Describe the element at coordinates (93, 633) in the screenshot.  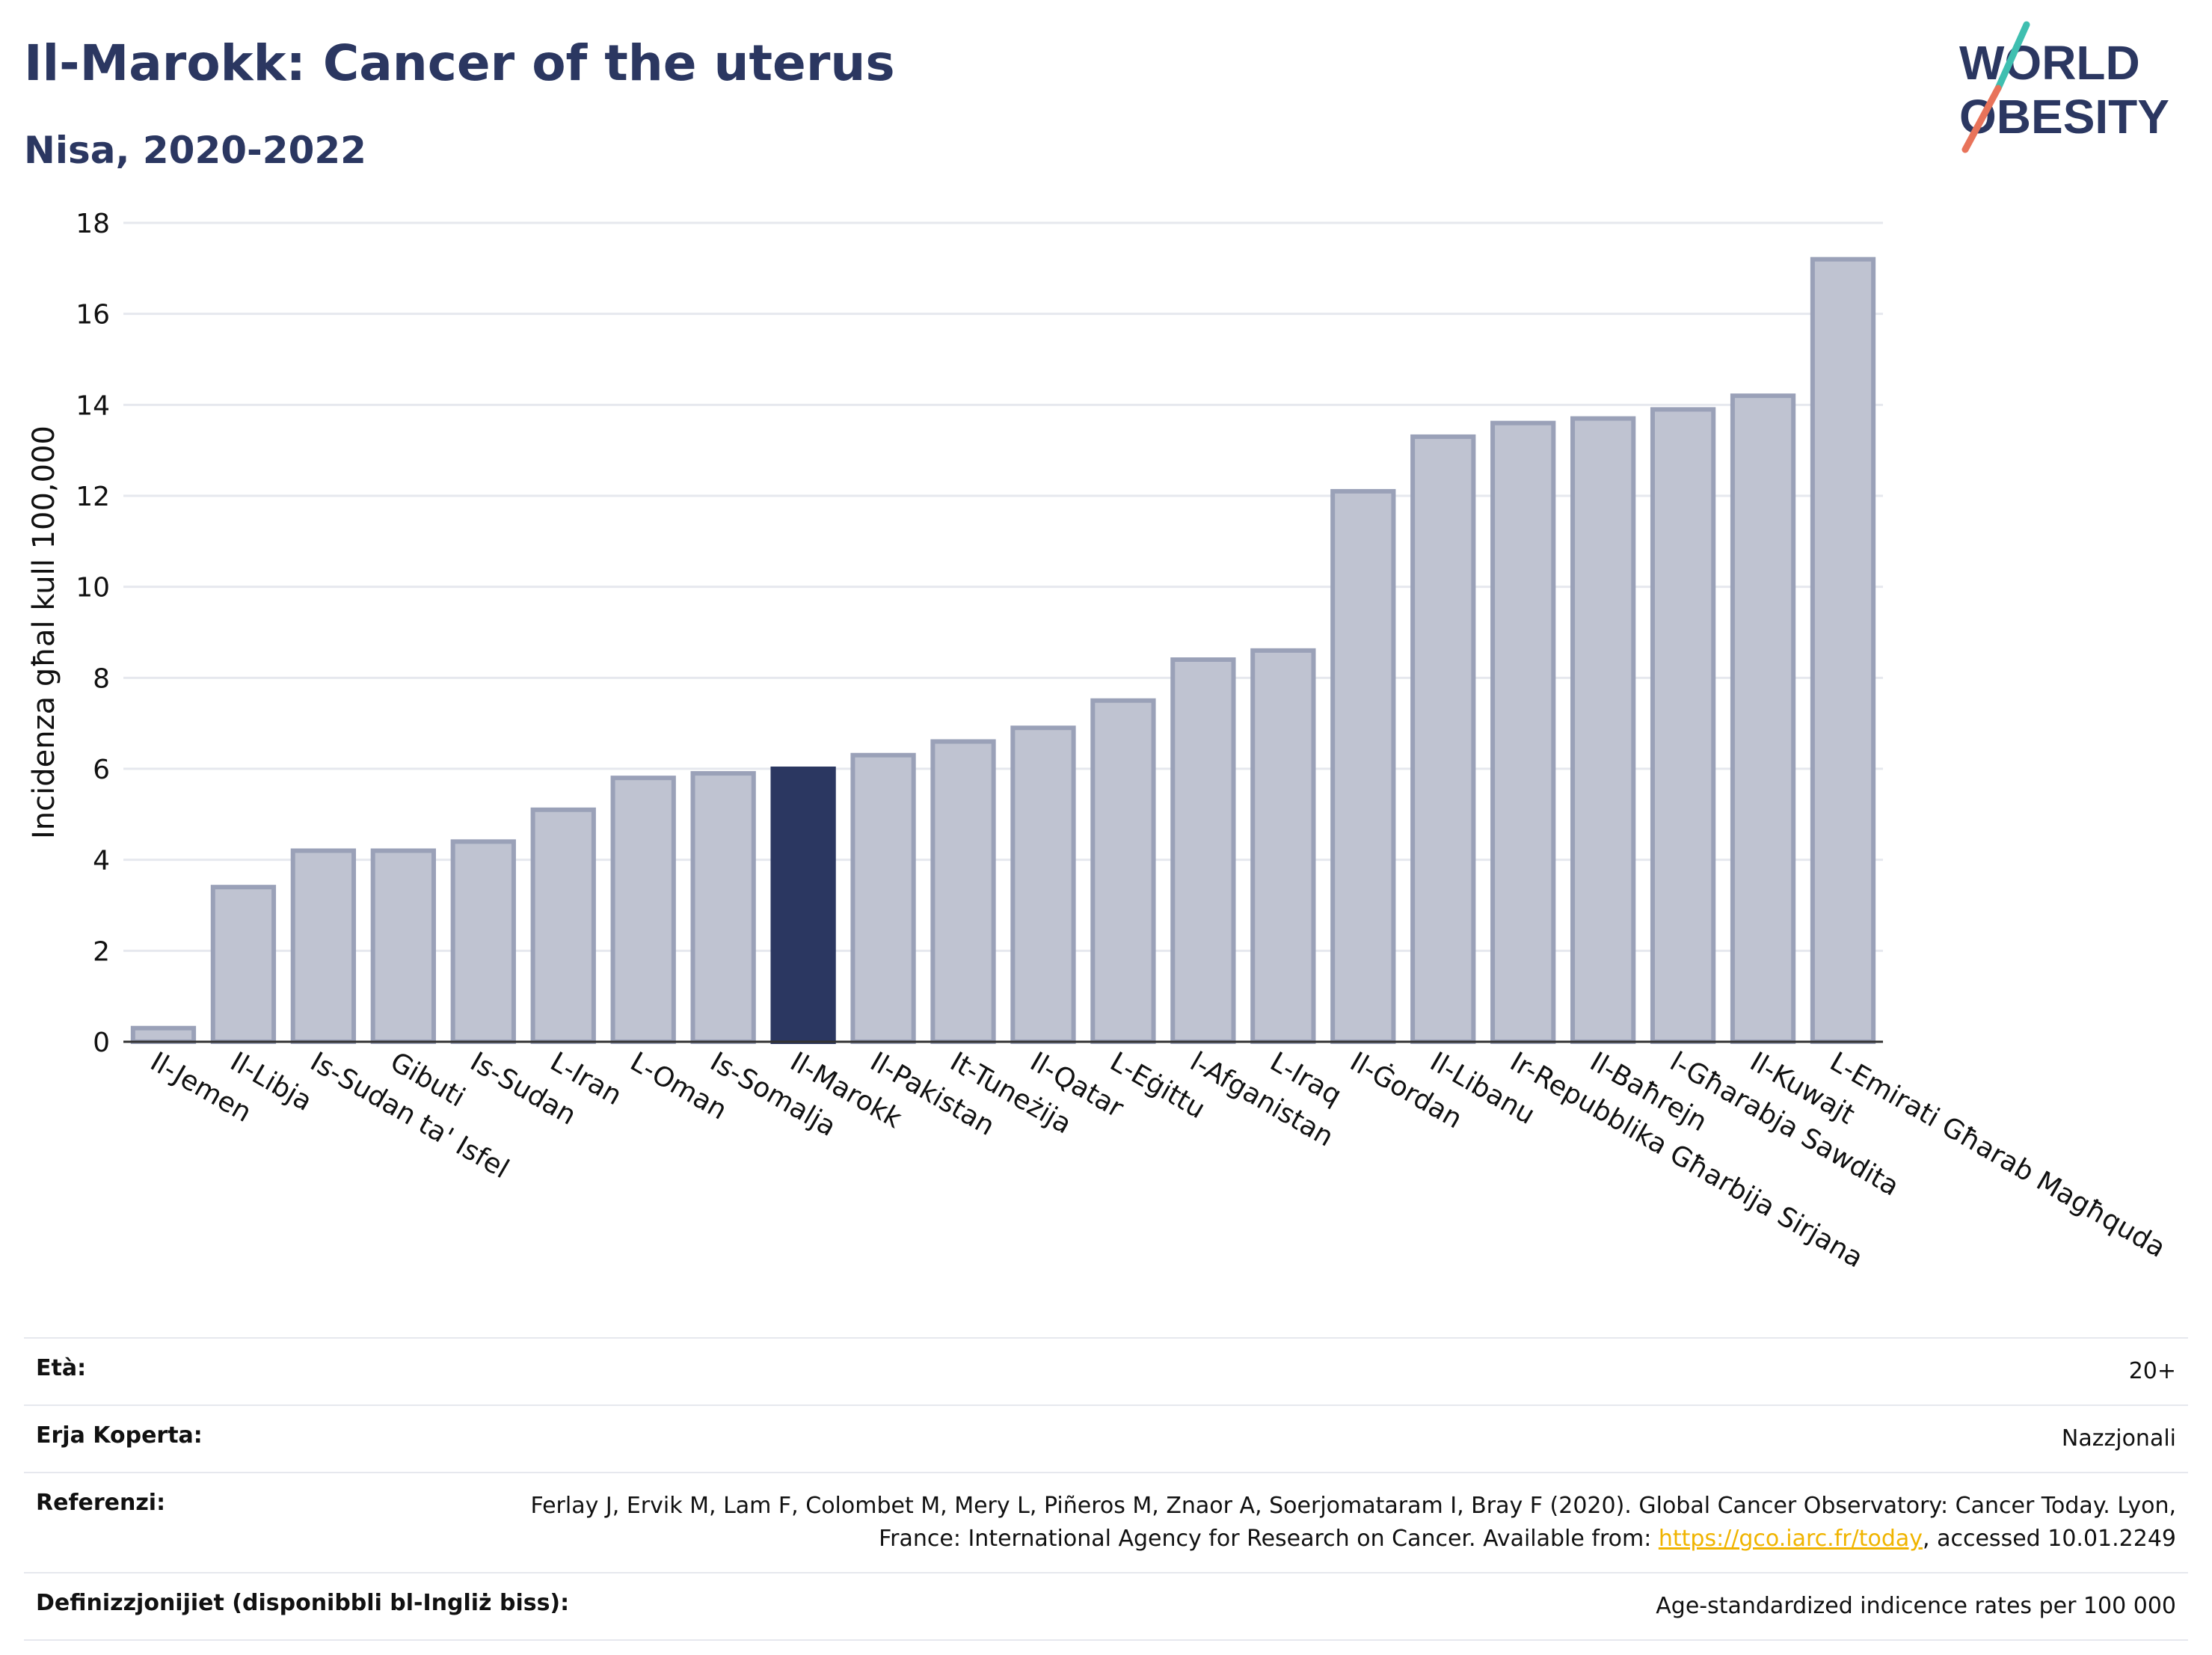
I see `y-tick-labels: 0 2 4 6 8 10 12 14 16 18` at that location.